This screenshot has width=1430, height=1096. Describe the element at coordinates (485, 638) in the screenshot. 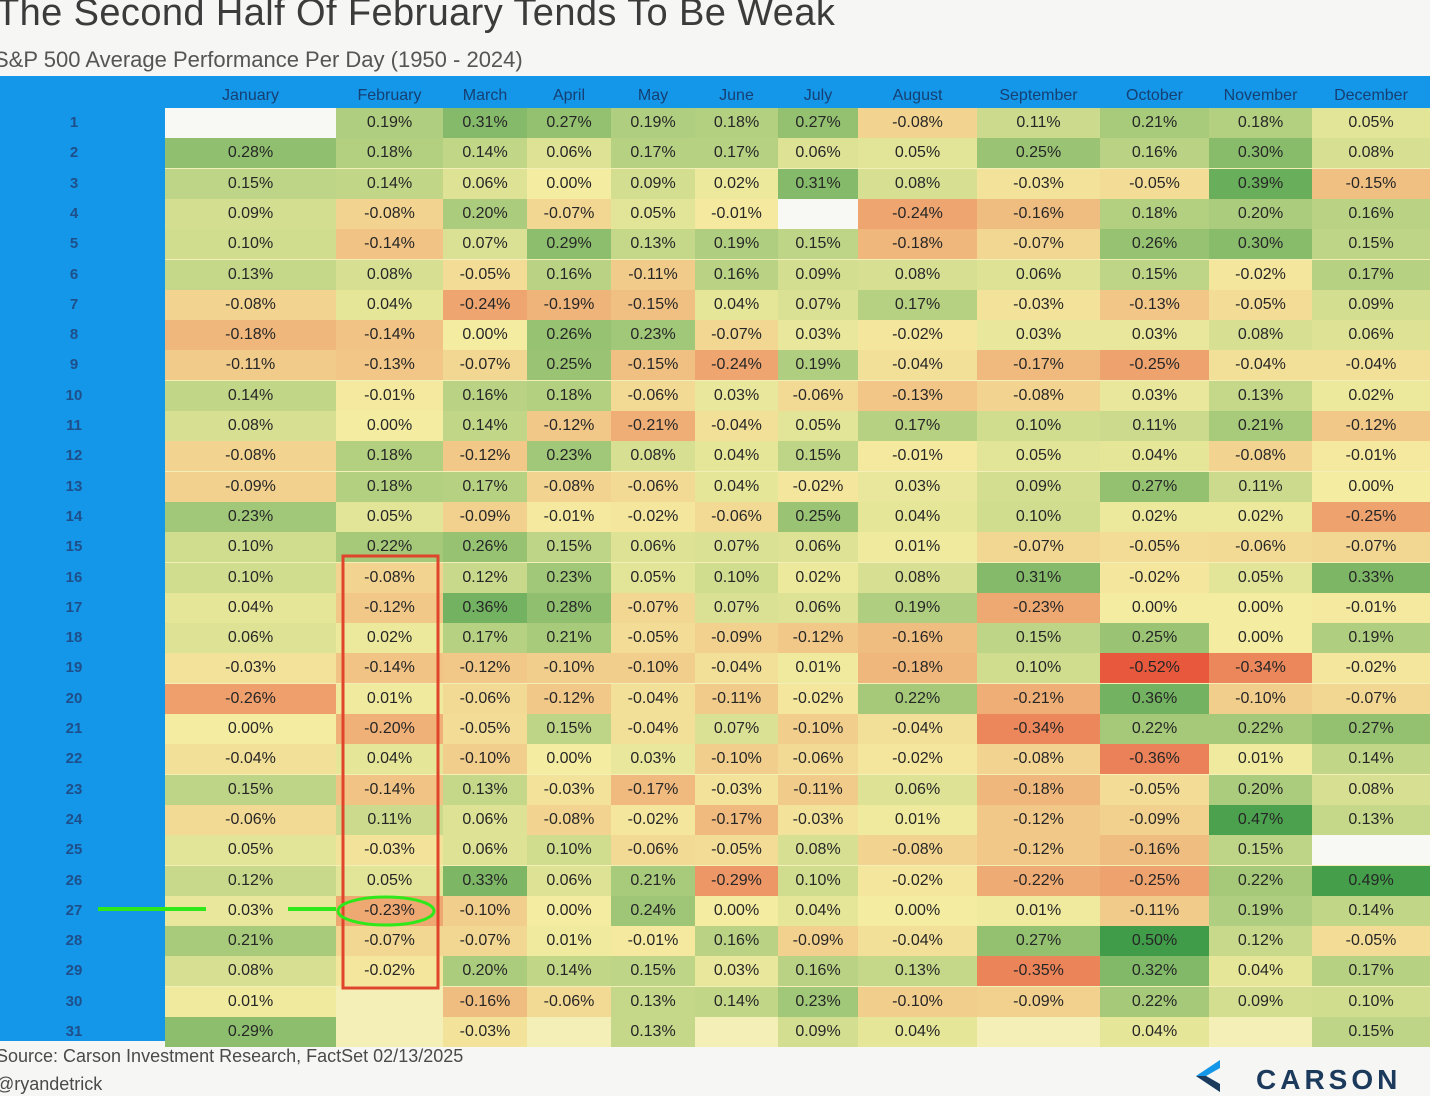

I see `heatmap-cell-march-18: 0.17%` at that location.